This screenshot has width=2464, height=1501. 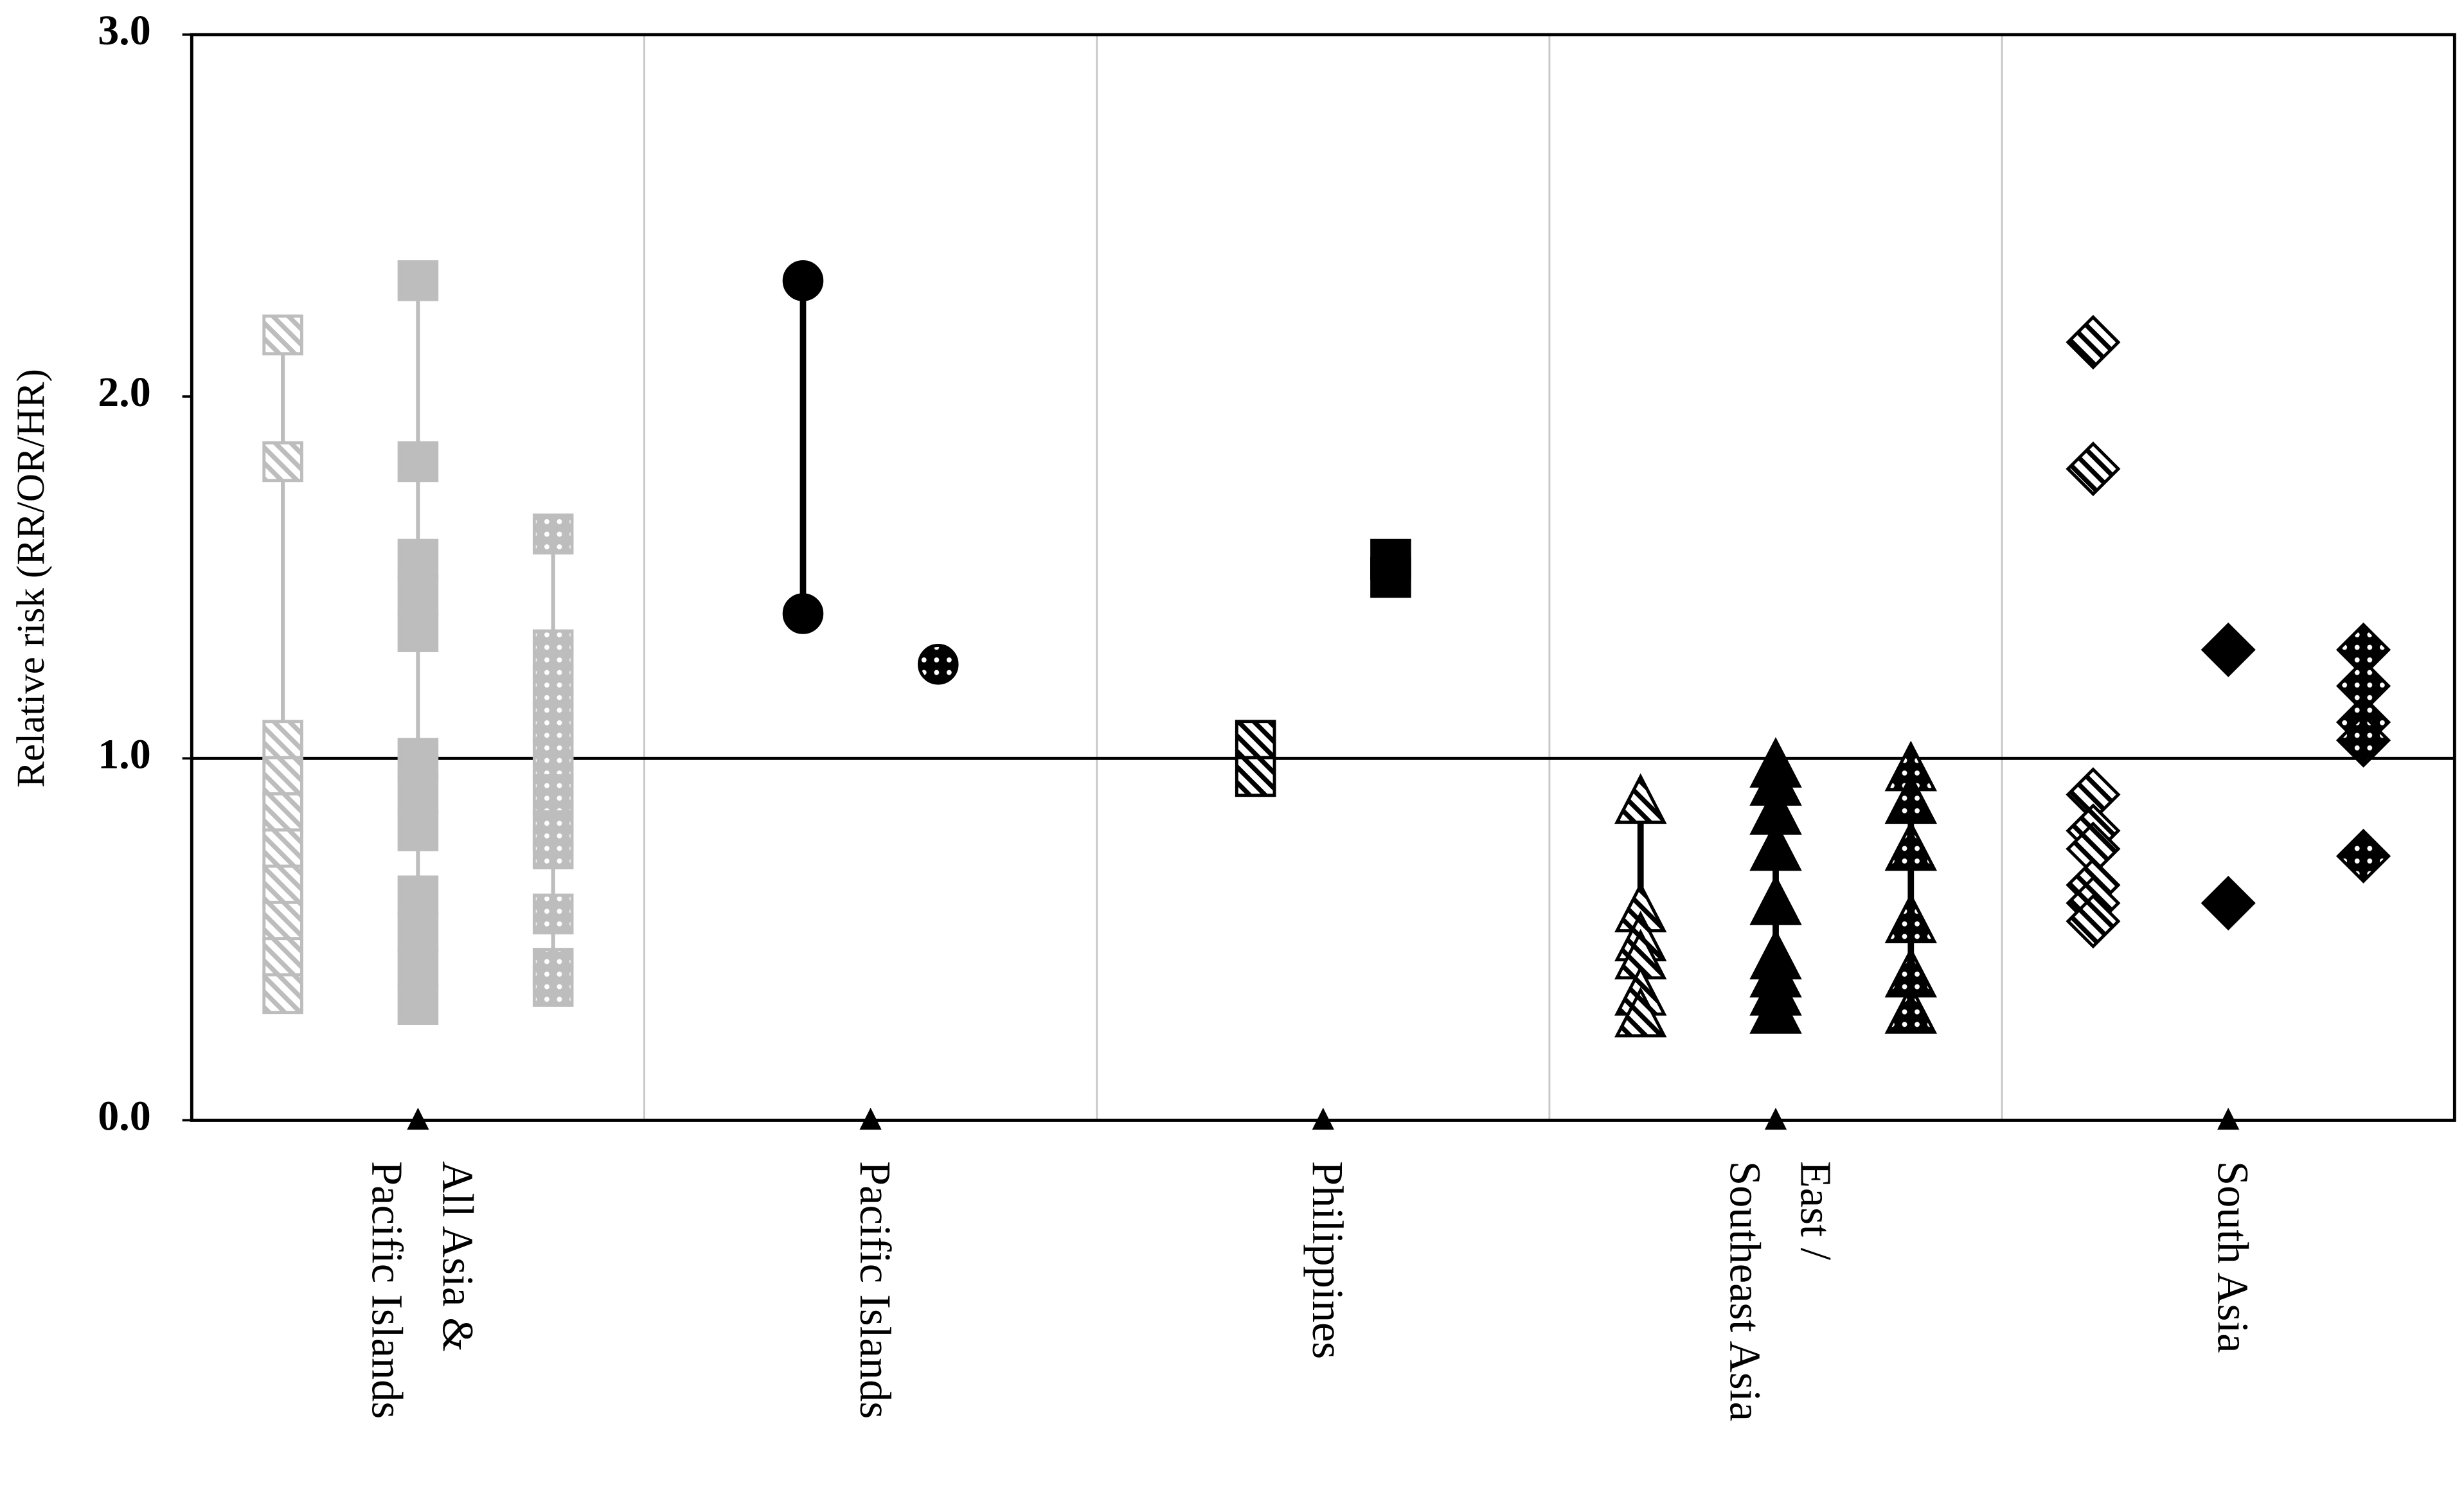 What do you see at coordinates (32, 578) in the screenshot?
I see `y-axis-title: Relative risk (RR/OR/HR)` at bounding box center [32, 578].